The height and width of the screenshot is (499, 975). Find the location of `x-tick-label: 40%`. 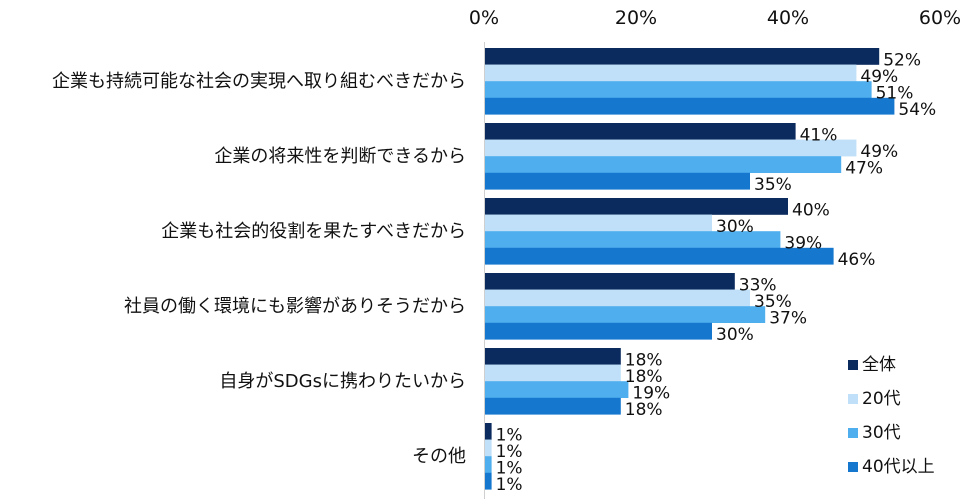

x-tick-label: 40% is located at coordinates (788, 18).